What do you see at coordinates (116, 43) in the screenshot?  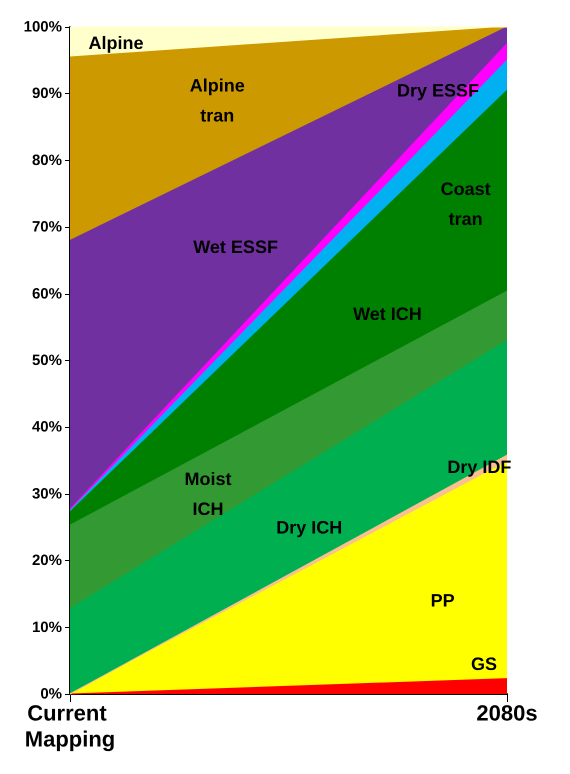 I see `series-label: Alpine` at bounding box center [116, 43].